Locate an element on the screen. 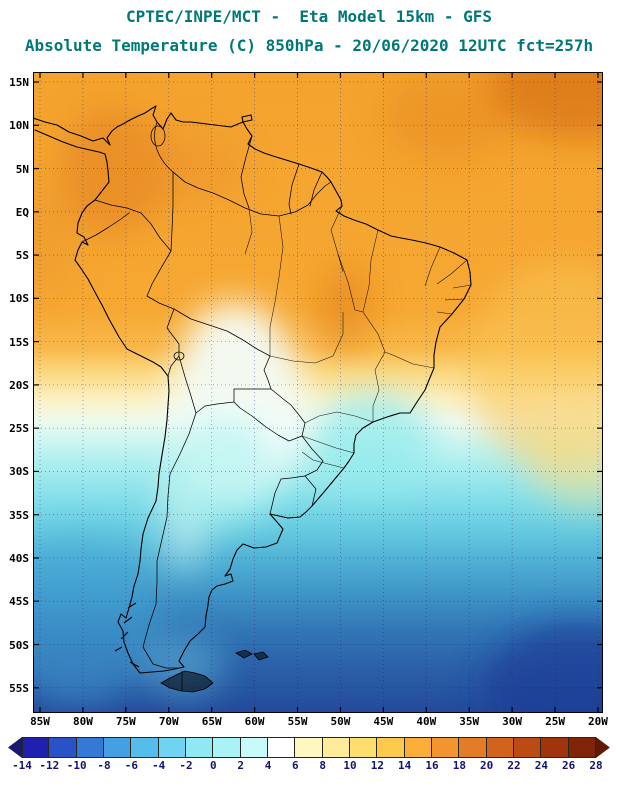  state-borders is located at coordinates (358, 337).